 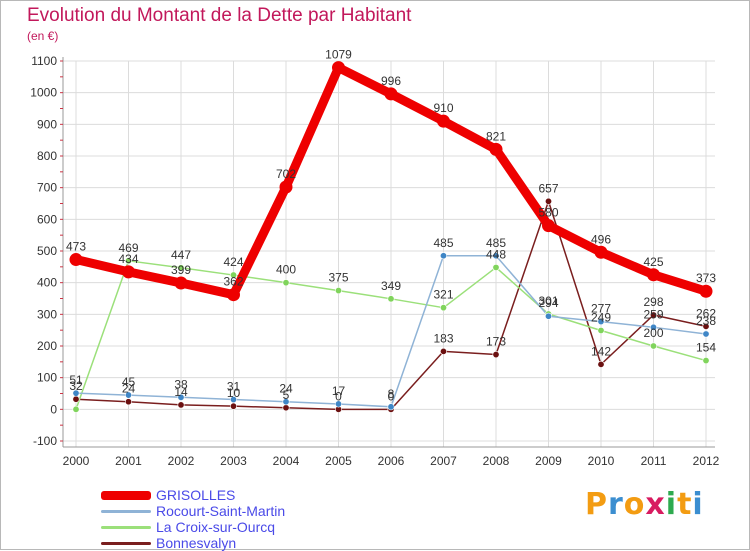 What do you see at coordinates (181, 392) in the screenshot?
I see `data-label: 14` at bounding box center [181, 392].